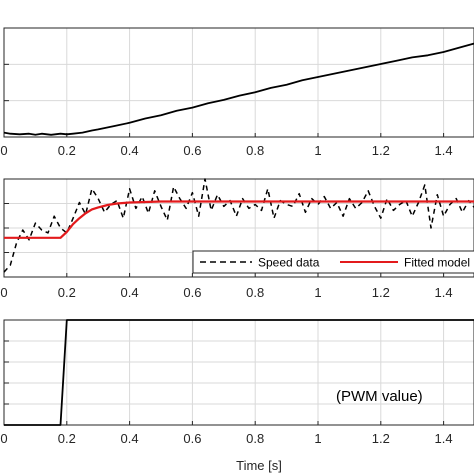 The height and width of the screenshot is (474, 474). I want to click on speed-plot-xtick-label: 0.2, so click(67, 292).